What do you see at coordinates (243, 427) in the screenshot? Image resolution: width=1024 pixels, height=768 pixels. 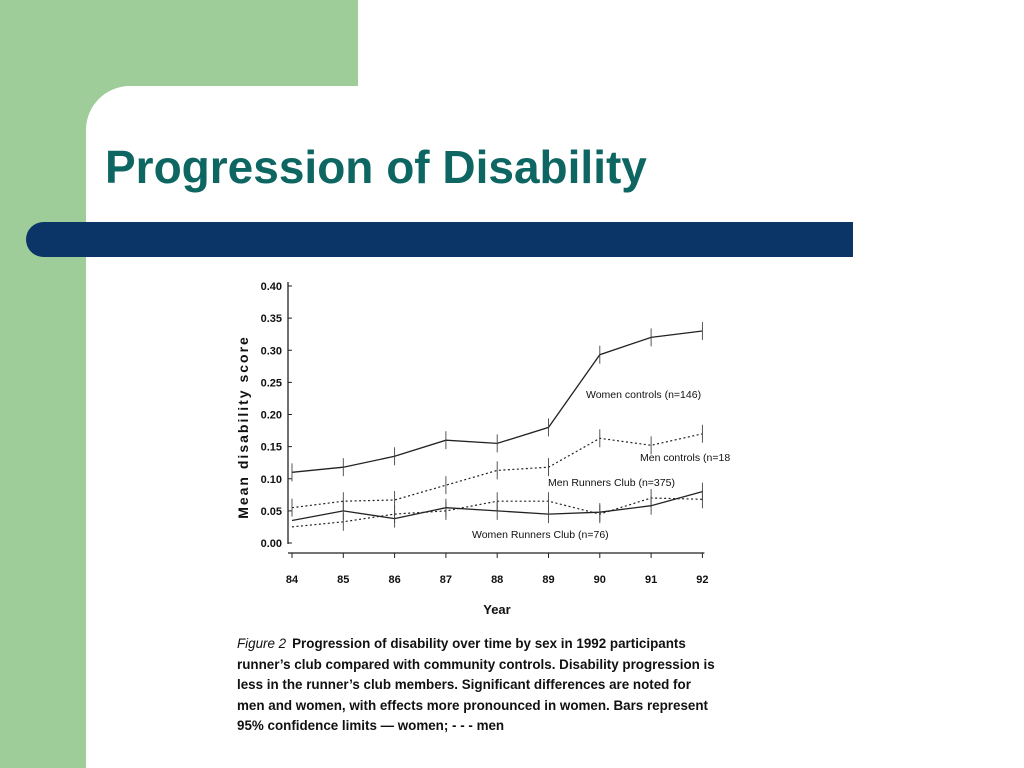 I see `y-axis-label: Mean disability score` at bounding box center [243, 427].